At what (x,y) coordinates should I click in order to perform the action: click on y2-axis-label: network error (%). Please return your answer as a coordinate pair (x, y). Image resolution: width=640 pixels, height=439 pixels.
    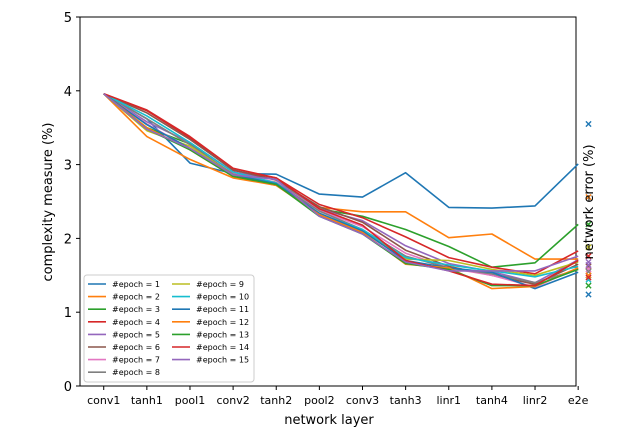
    Looking at the image, I should click on (589, 201).